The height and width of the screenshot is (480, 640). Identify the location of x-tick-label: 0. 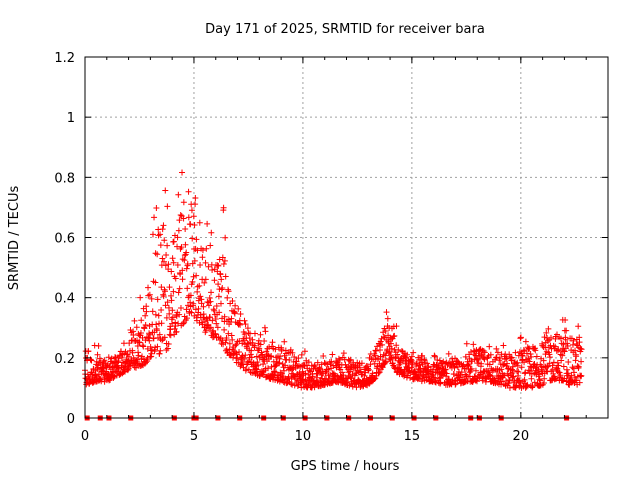
(85, 436).